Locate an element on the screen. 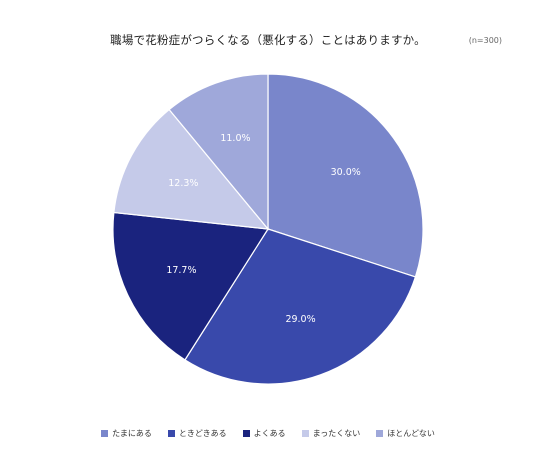 The height and width of the screenshot is (449, 536). legend-item: ほとんどない is located at coordinates (405, 433).